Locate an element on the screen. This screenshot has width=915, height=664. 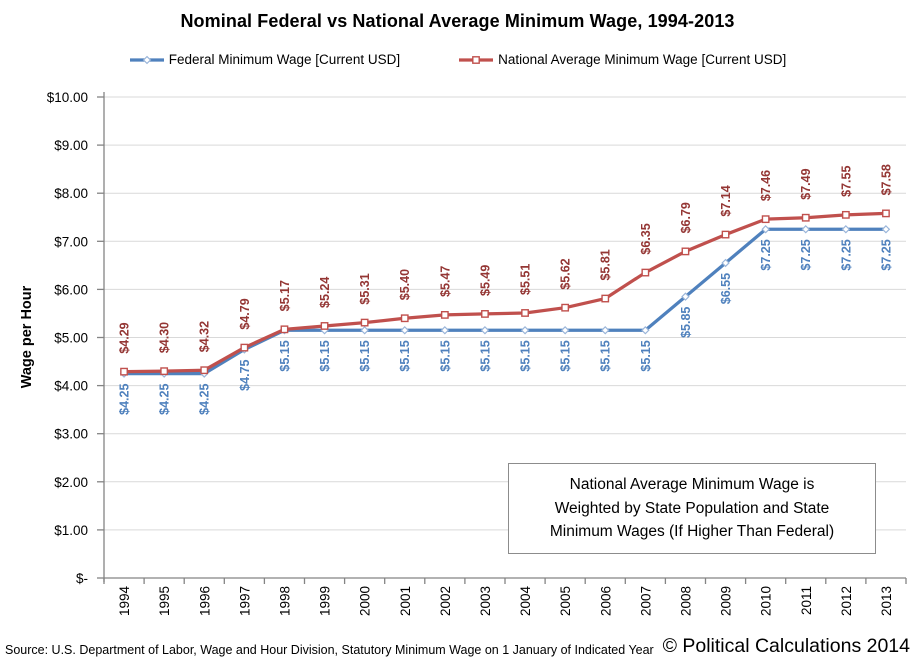
data-label: $7.55 is located at coordinates (846, 181).